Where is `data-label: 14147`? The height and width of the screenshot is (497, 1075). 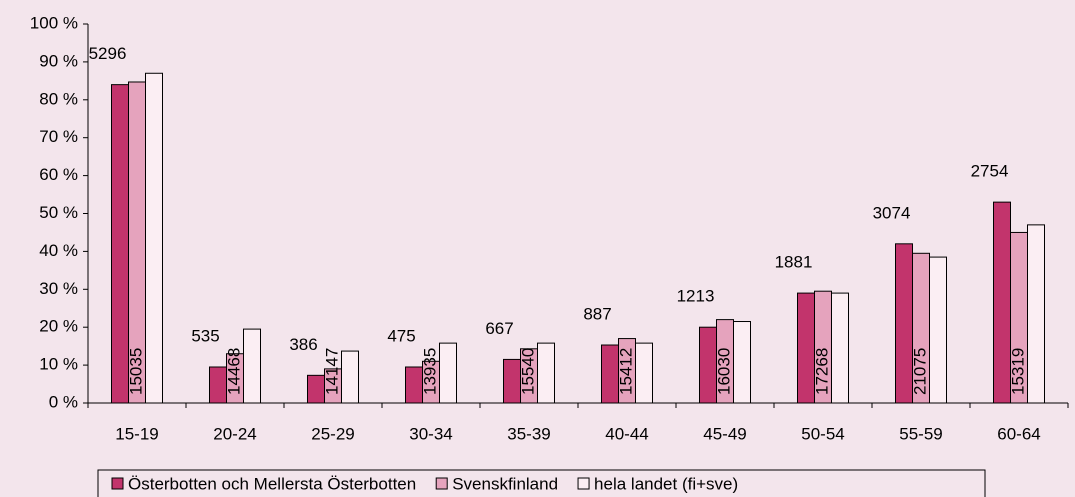
data-label: 14147 is located at coordinates (331, 371).